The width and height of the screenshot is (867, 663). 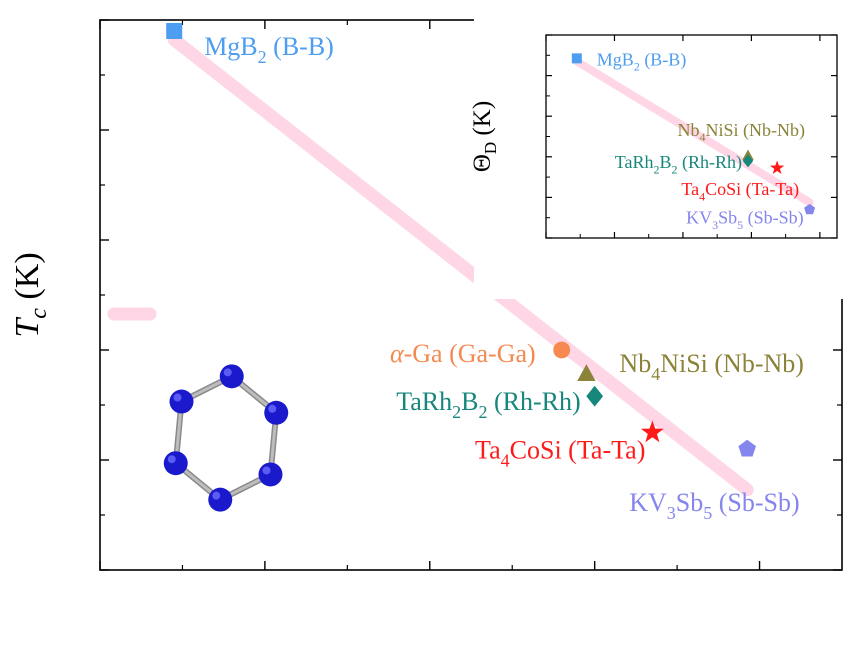 I want to click on honeycomb-lattice-illustration, so click(x=226, y=438).